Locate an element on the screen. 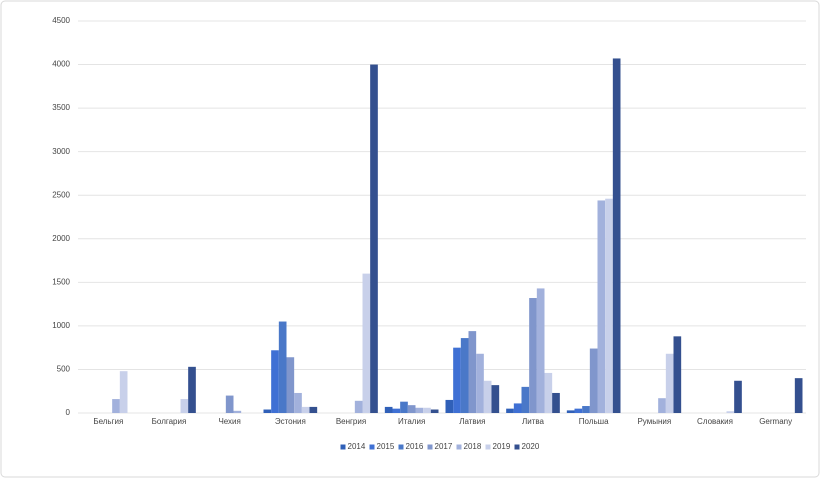 The height and width of the screenshot is (478, 820). y-tick-label: 4500 is located at coordinates (61, 20).